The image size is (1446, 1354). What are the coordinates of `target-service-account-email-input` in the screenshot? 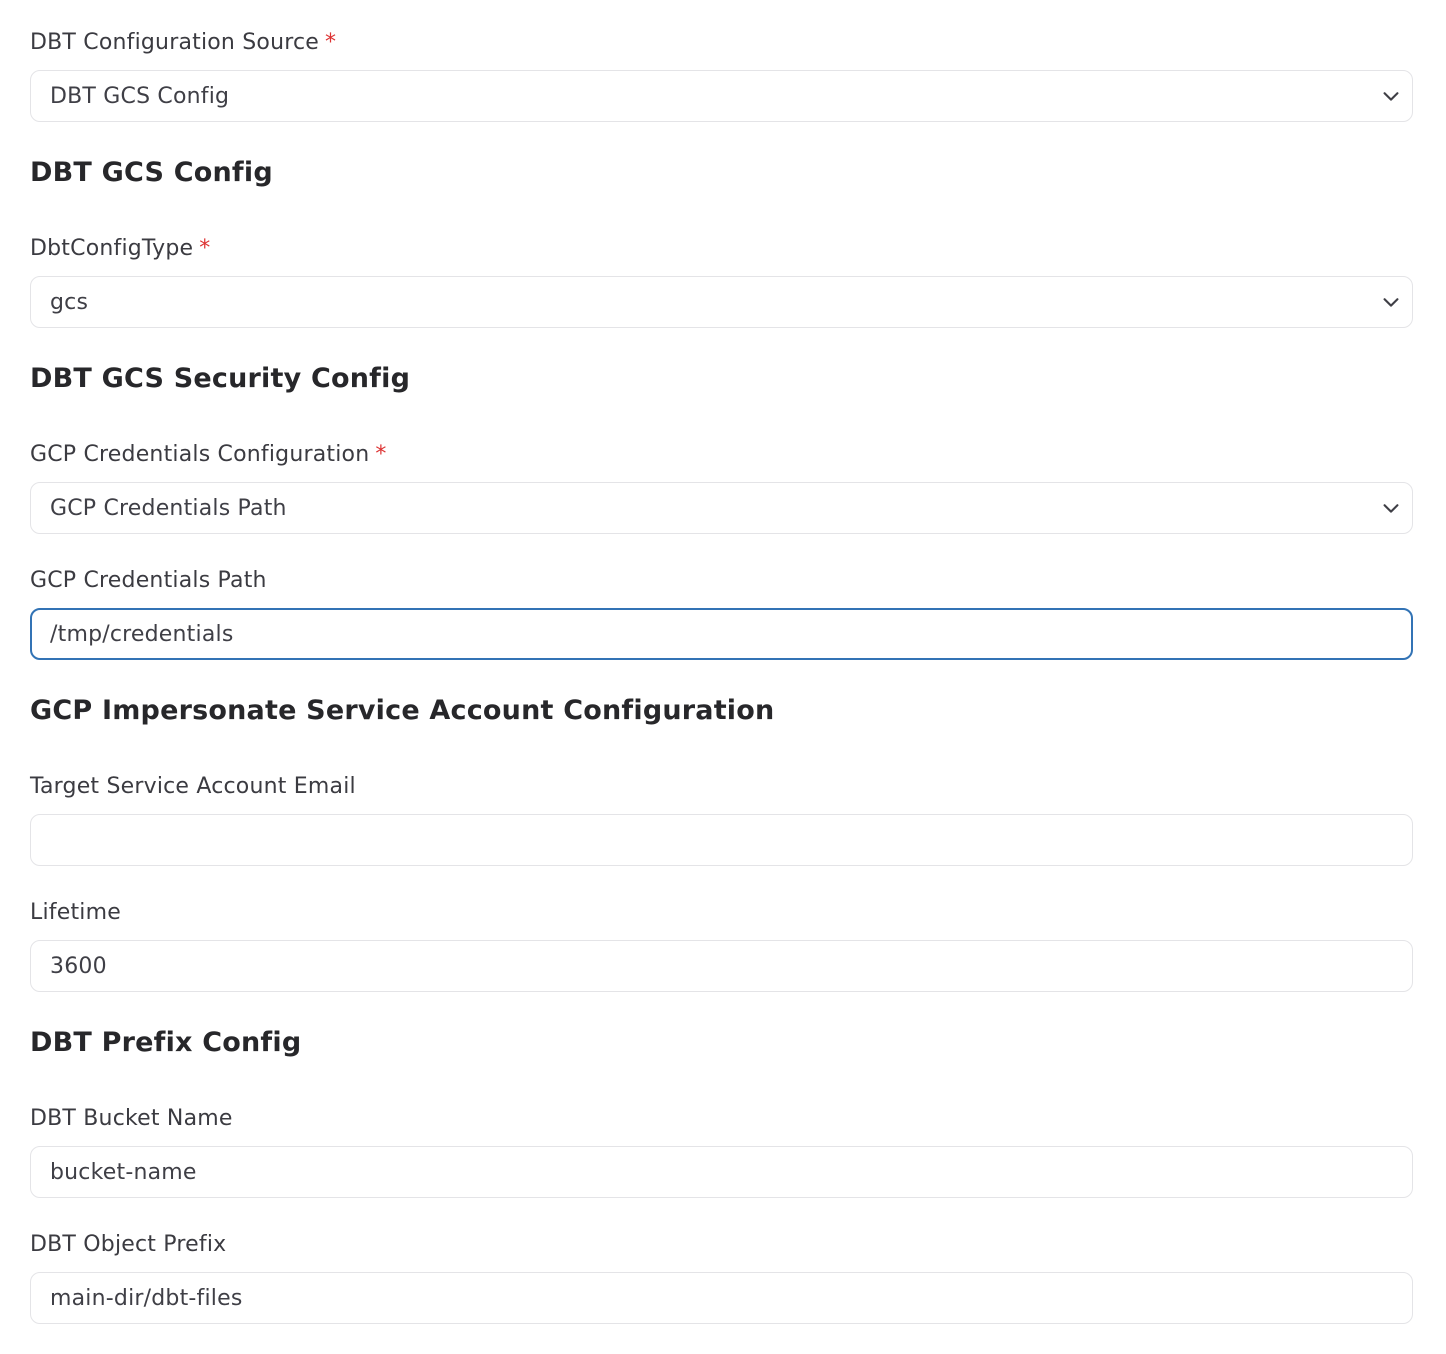 It's located at (721, 840).